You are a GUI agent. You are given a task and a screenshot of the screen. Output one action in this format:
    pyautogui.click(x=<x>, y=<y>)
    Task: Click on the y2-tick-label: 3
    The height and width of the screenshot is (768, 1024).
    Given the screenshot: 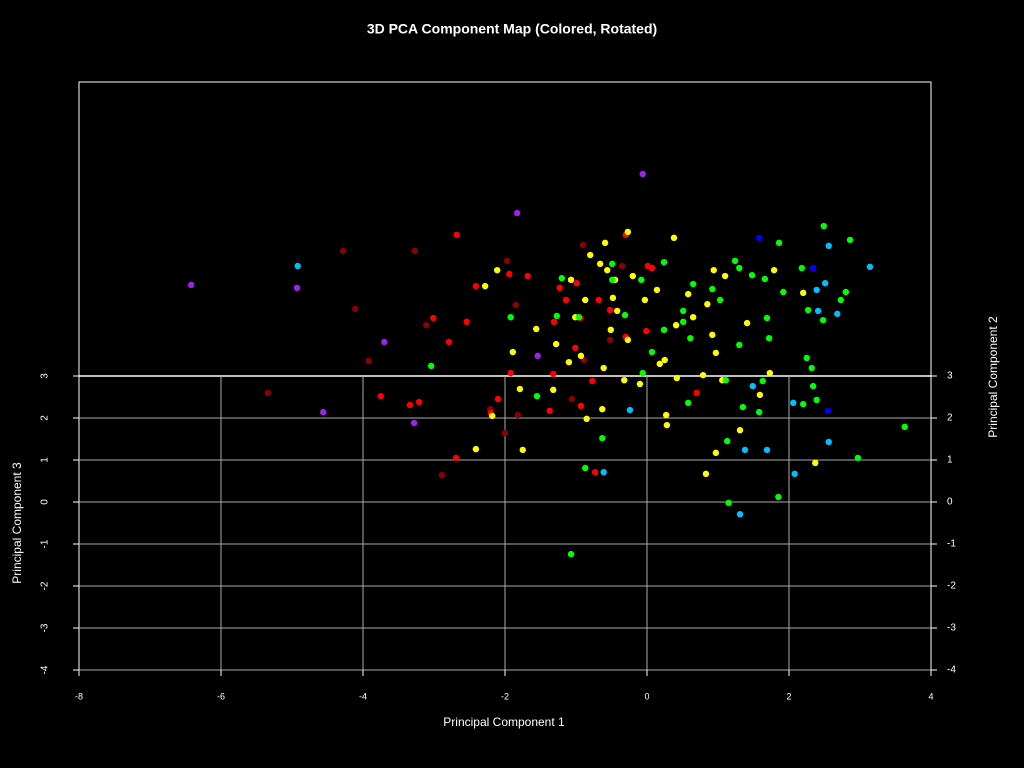 What is the action you would take?
    pyautogui.click(x=950, y=376)
    